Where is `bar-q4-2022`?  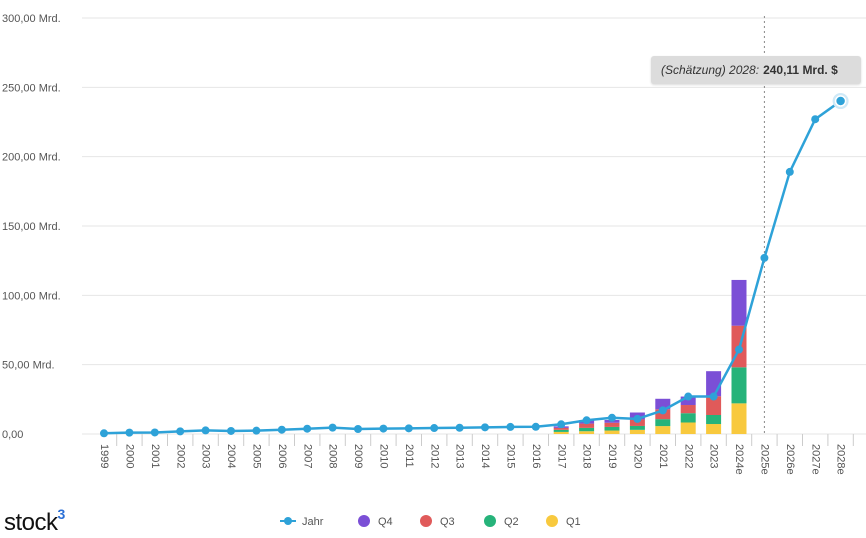
bar-q4-2022 is located at coordinates (688, 401).